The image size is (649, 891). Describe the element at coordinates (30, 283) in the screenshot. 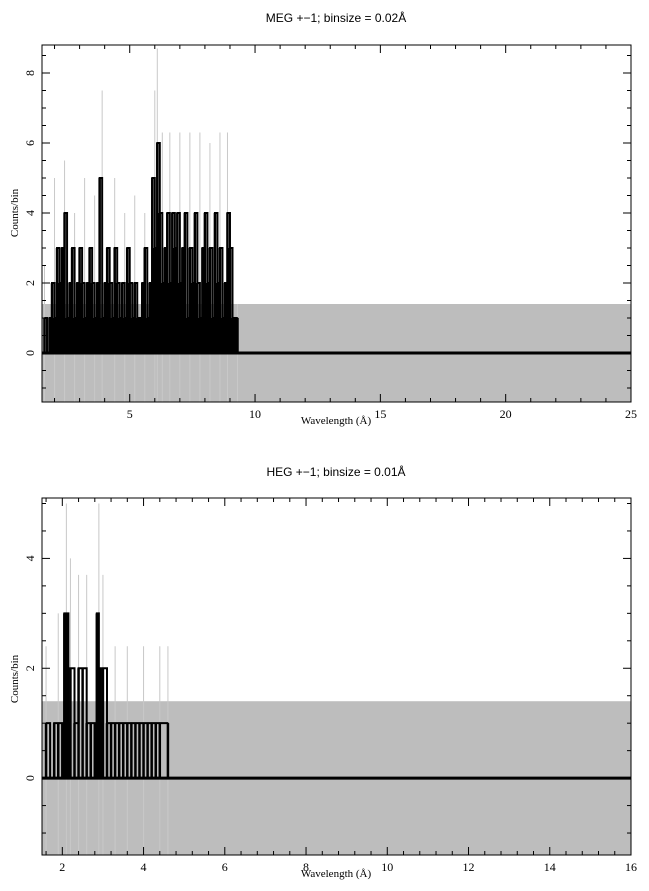

I see `meg-y-tick-label: 2` at that location.